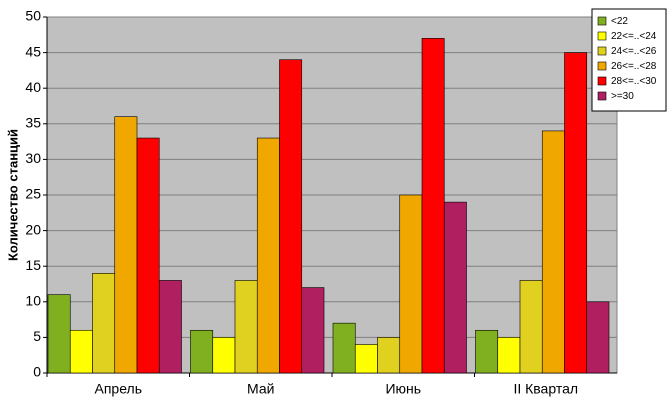  I want to click on y-tick-label: 40, so click(33, 87).